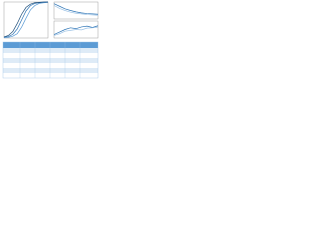  I want to click on figure, so click(50, 41).